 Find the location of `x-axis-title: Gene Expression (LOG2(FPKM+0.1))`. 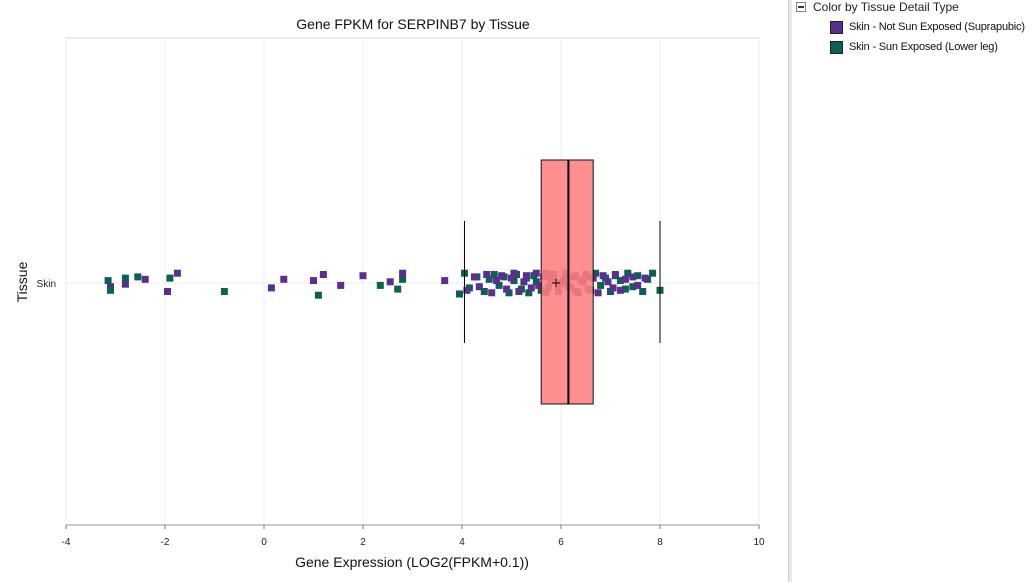

x-axis-title: Gene Expression (LOG2(FPKM+0.1)) is located at coordinates (412, 562).